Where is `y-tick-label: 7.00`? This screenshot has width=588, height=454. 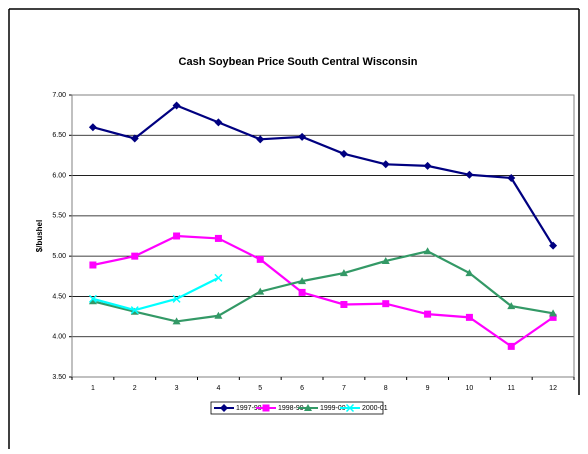 y-tick-label: 7.00 is located at coordinates (59, 95).